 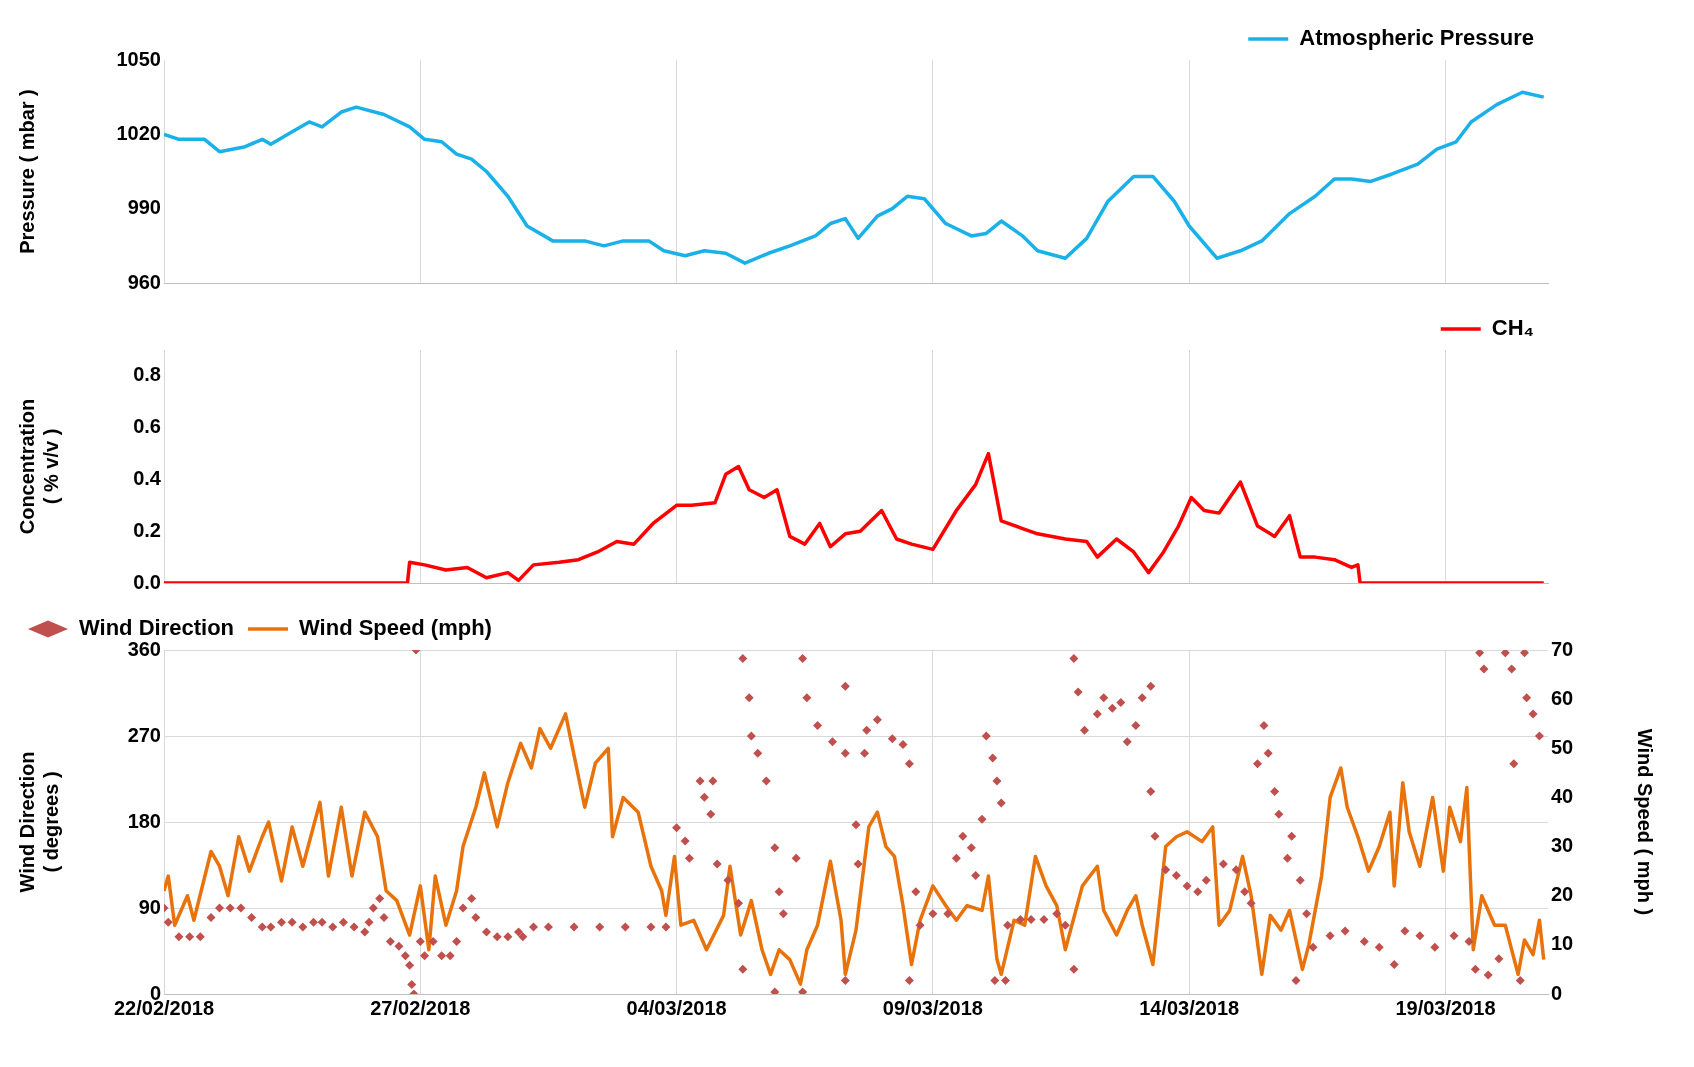 What do you see at coordinates (1562, 943) in the screenshot?
I see `y2-tick-label: 10` at bounding box center [1562, 943].